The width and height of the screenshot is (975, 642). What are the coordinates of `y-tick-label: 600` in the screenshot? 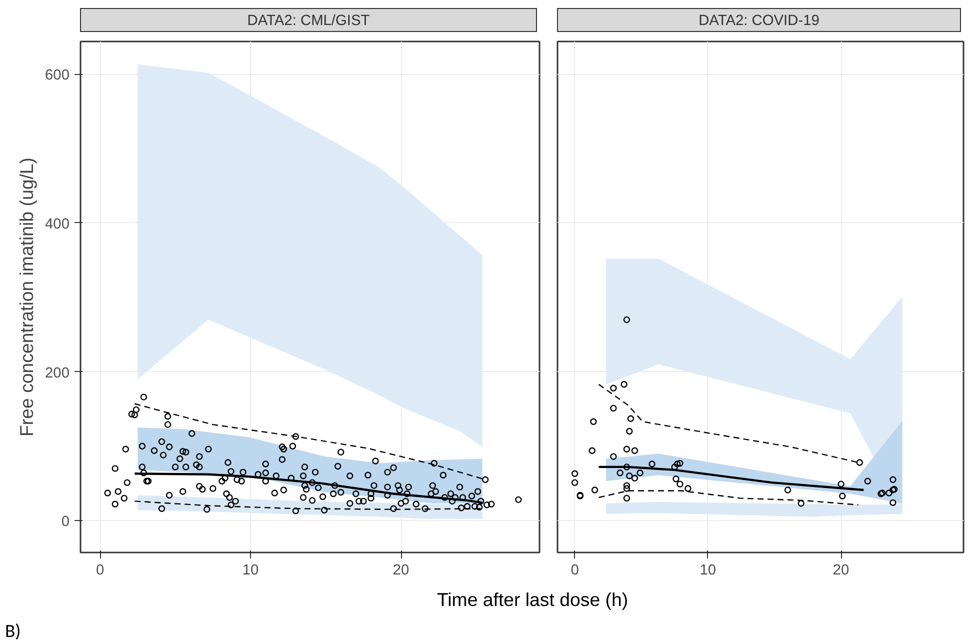 It's located at (57, 76).